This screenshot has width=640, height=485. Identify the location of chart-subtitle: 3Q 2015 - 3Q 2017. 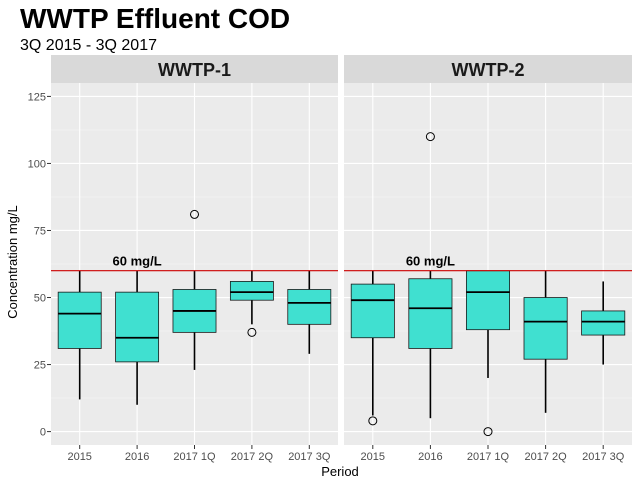
(88, 45).